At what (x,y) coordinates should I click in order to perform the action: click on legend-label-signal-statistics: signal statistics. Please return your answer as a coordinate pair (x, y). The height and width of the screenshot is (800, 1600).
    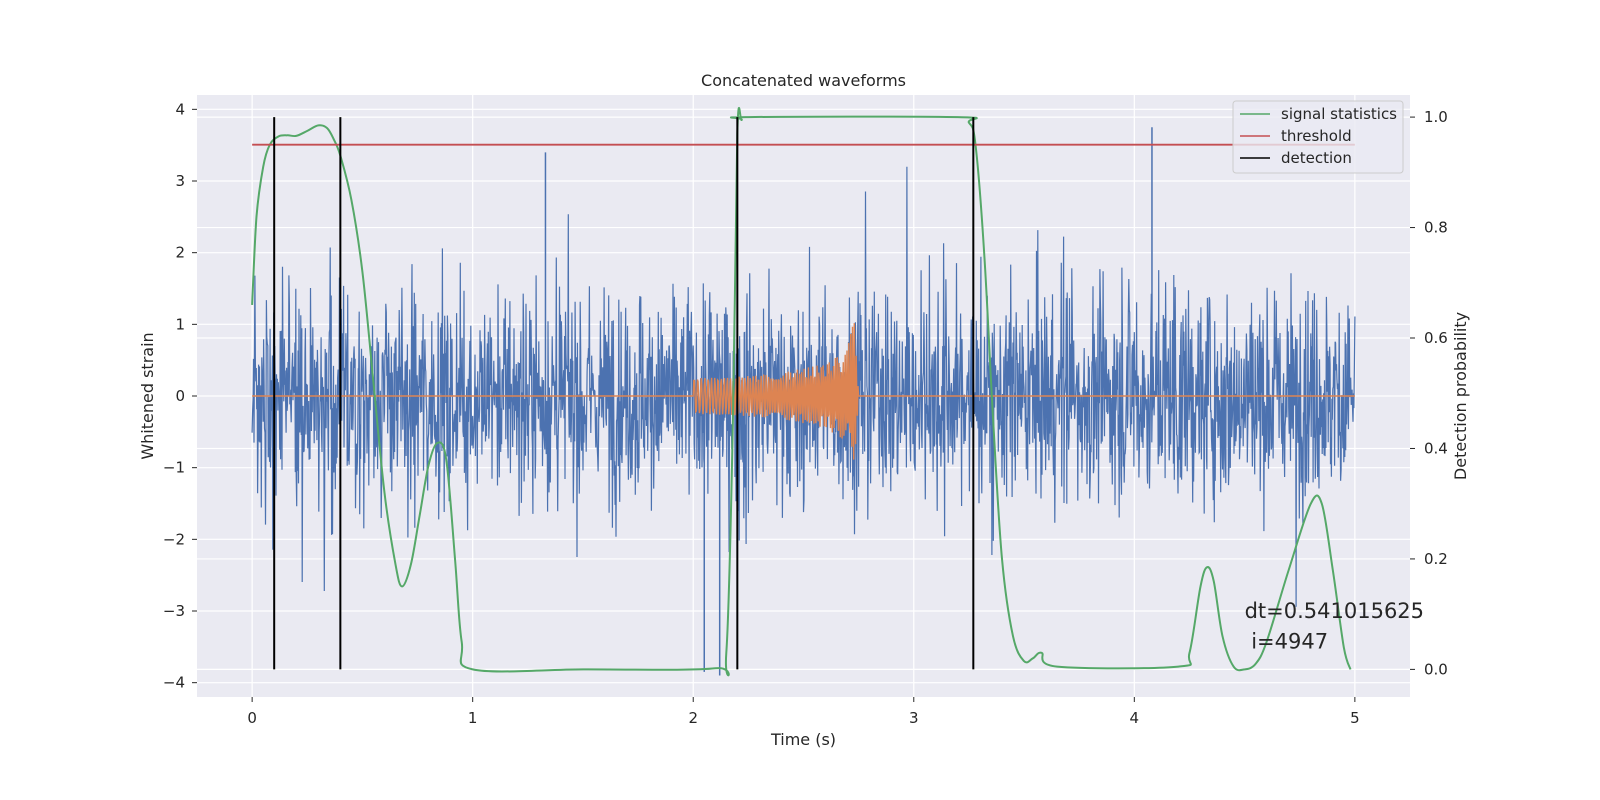
    Looking at the image, I should click on (1339, 114).